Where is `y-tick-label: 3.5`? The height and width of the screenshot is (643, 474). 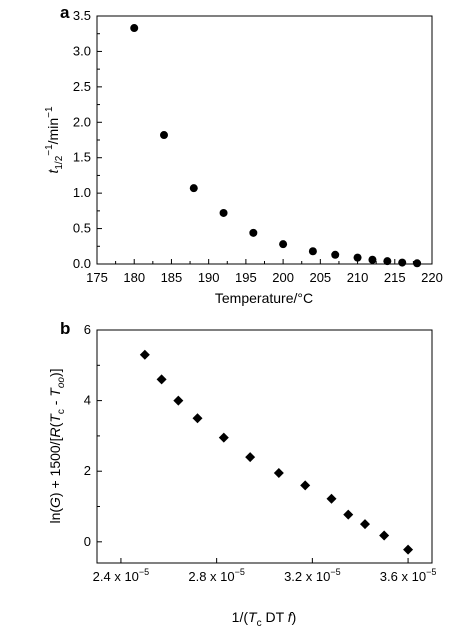
y-tick-label: 3.5 is located at coordinates (82, 15).